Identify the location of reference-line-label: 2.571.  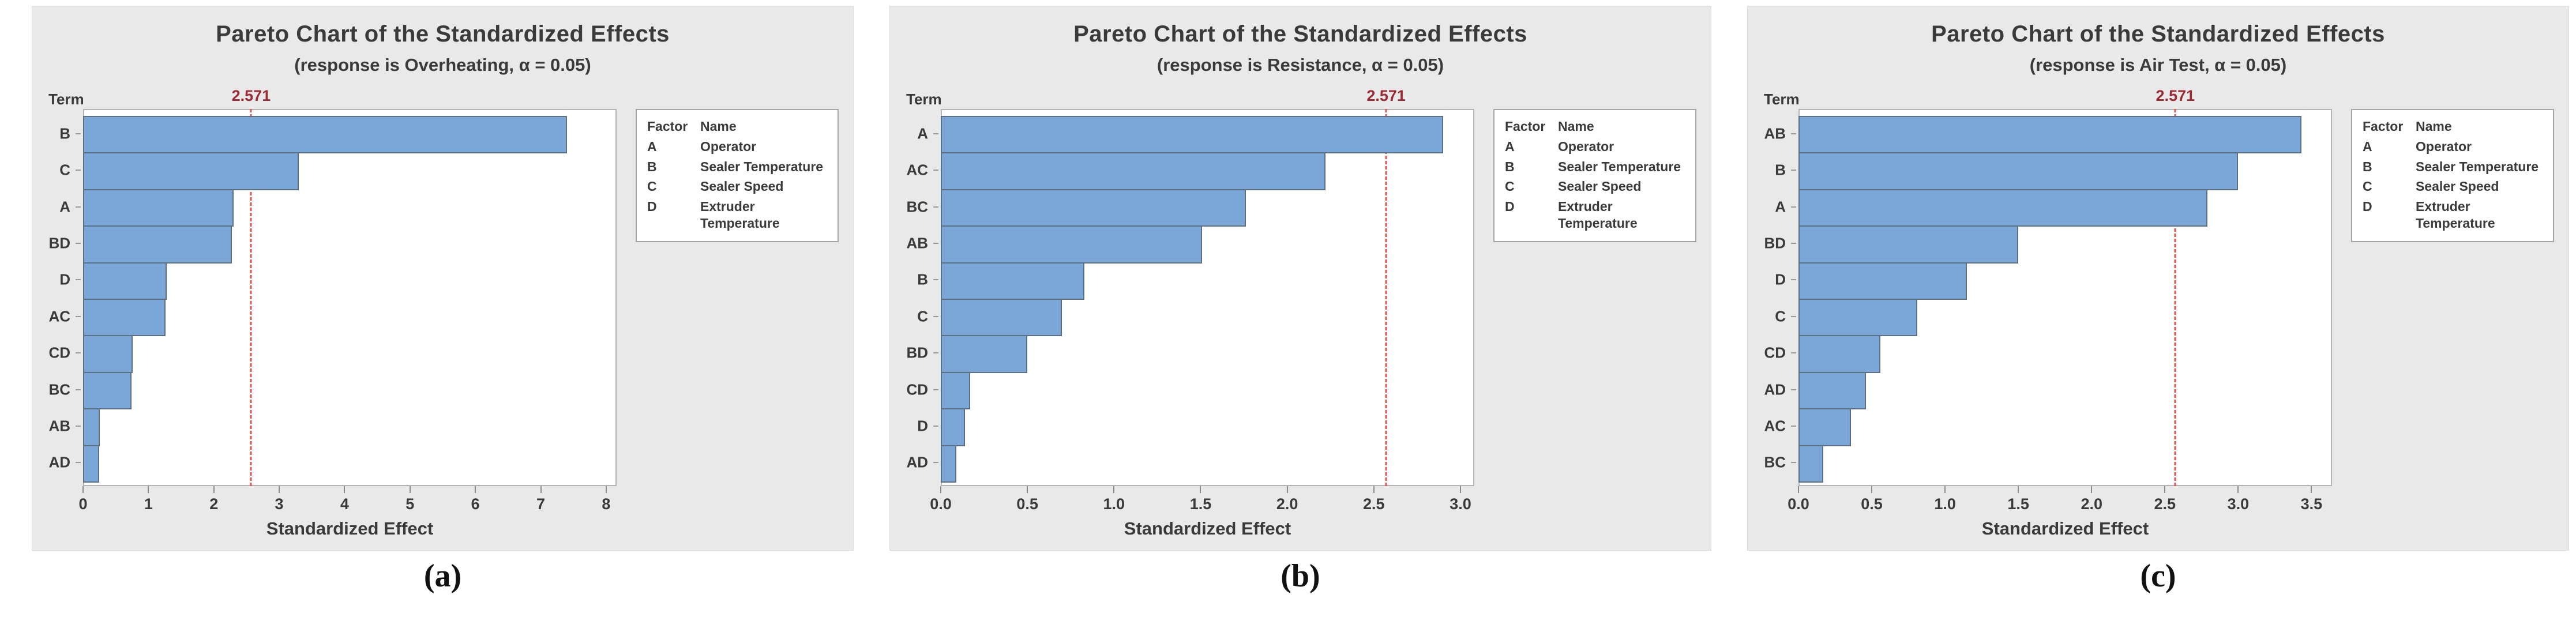
(1386, 95).